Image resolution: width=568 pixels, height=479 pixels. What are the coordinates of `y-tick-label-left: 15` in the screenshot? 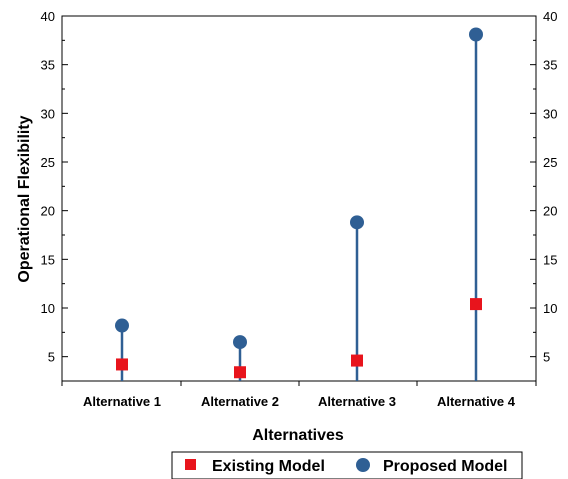 It's located at (48, 259).